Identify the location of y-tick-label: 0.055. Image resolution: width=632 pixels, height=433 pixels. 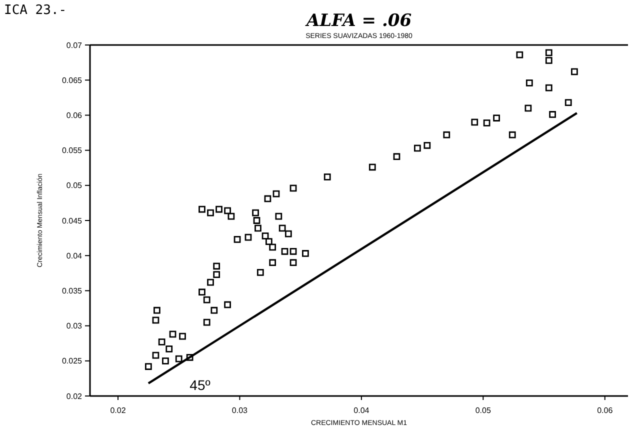
(72, 151).